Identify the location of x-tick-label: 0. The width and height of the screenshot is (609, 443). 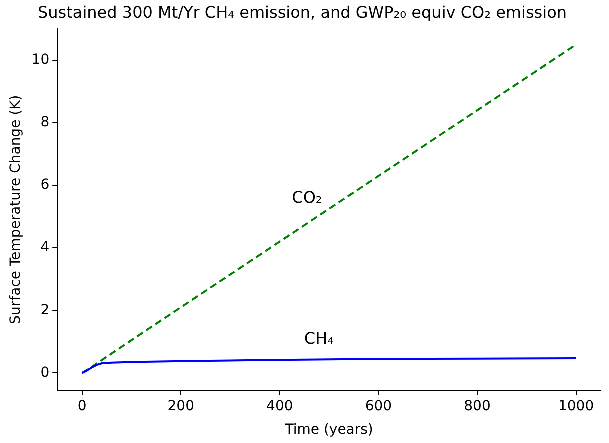
(82, 406).